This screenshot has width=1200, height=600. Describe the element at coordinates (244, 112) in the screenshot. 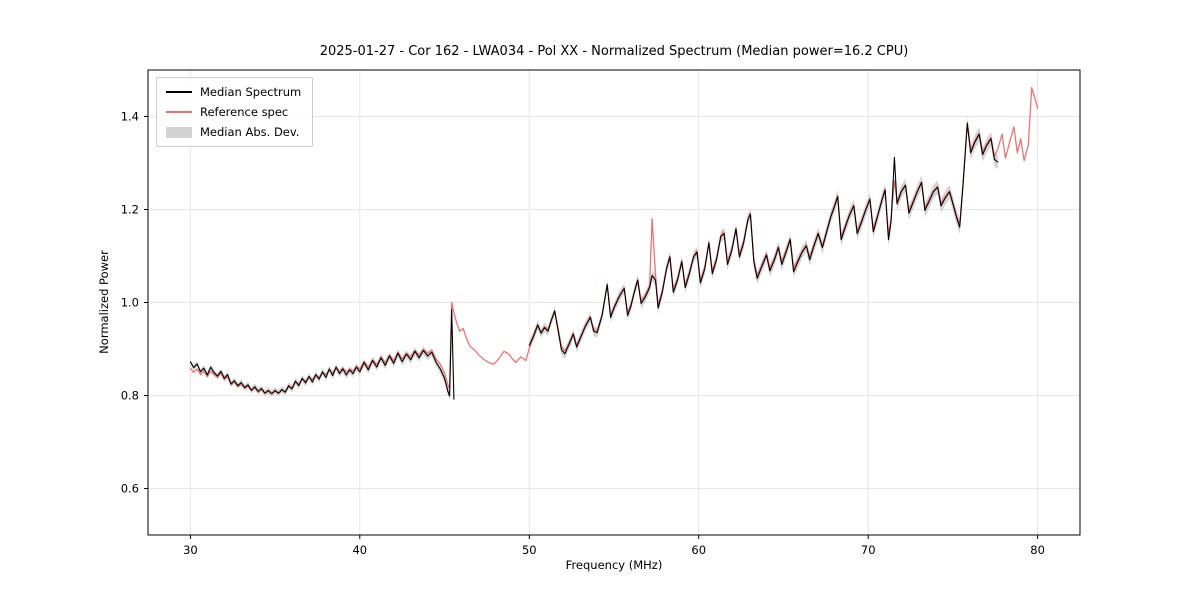

I see `legend-label-reference-spec: Reference spec` at that location.